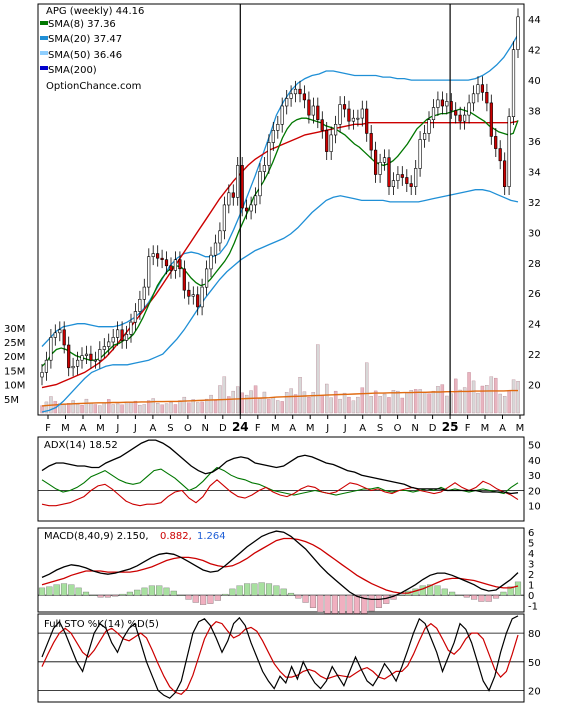  Describe the element at coordinates (240, 427) in the screenshot. I see `month-tick-label: 24` at that location.